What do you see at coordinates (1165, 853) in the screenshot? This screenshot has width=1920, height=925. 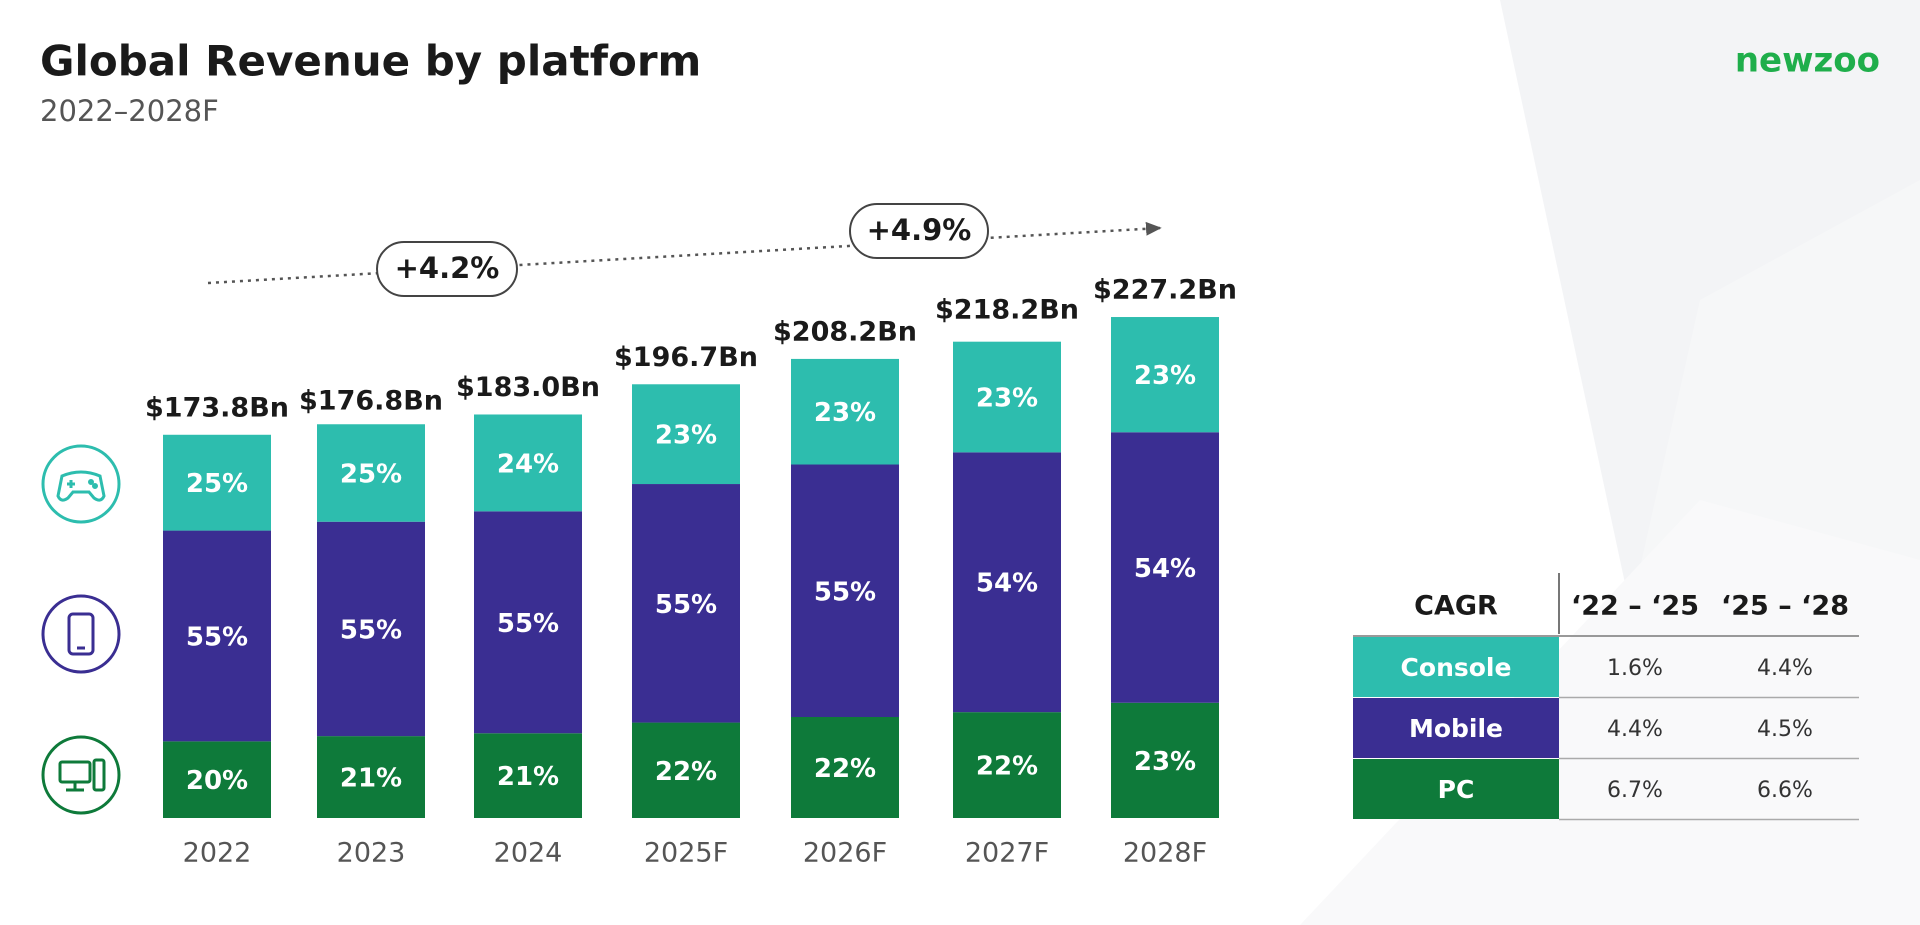 I see `x-tick-label: 2028F` at bounding box center [1165, 853].